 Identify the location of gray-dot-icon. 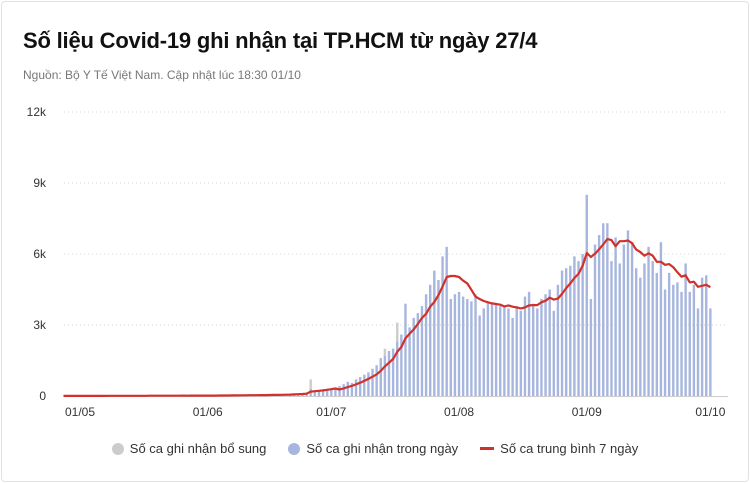
(117, 448).